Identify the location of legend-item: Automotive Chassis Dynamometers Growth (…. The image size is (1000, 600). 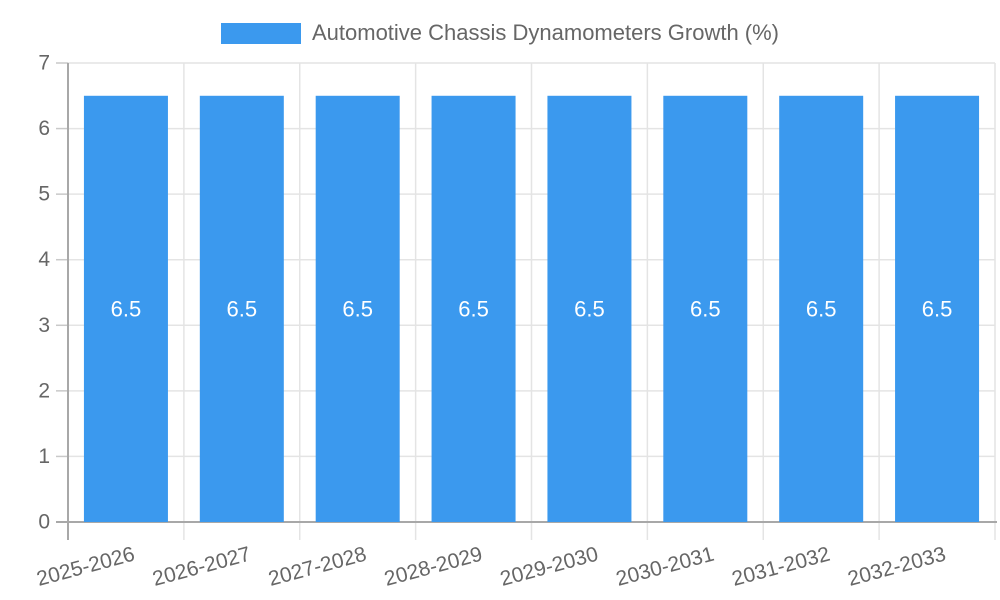
(500, 33).